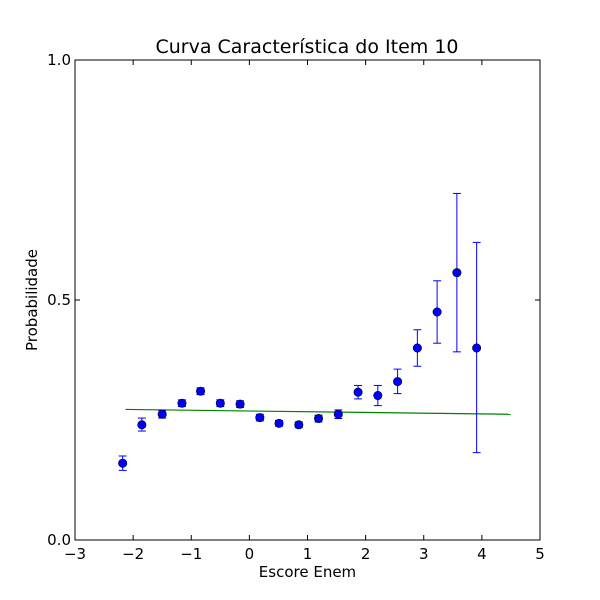 This screenshot has width=600, height=600. What do you see at coordinates (540, 554) in the screenshot?
I see `x-tick-label-8: 5` at bounding box center [540, 554].